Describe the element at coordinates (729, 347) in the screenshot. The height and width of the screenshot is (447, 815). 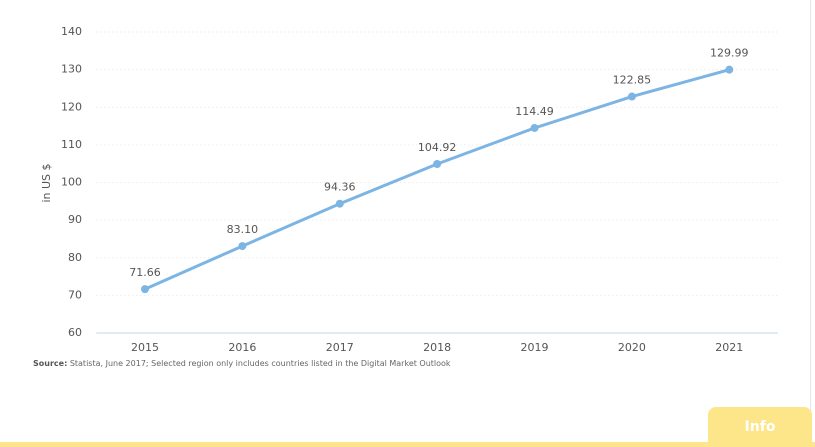
I see `x-tick-label: 2021` at that location.